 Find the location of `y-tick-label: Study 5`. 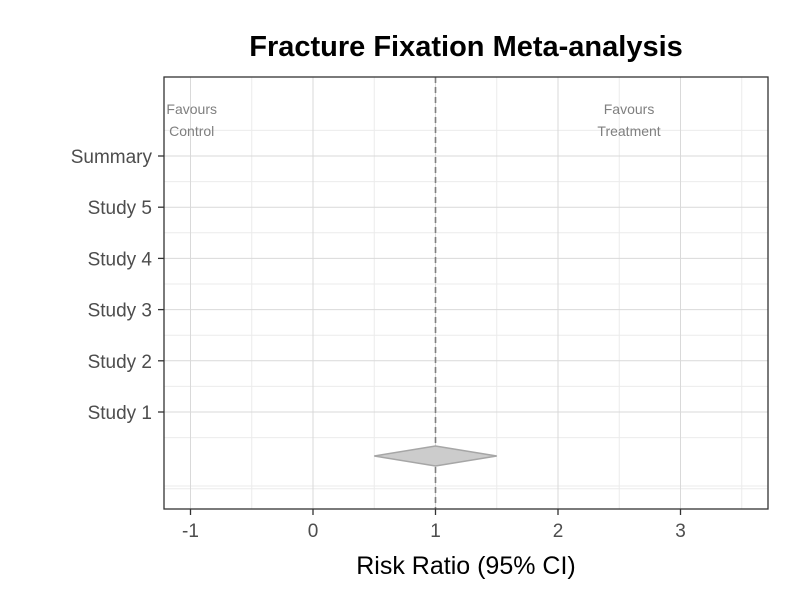

y-tick-label: Study 5 is located at coordinates (120, 208).